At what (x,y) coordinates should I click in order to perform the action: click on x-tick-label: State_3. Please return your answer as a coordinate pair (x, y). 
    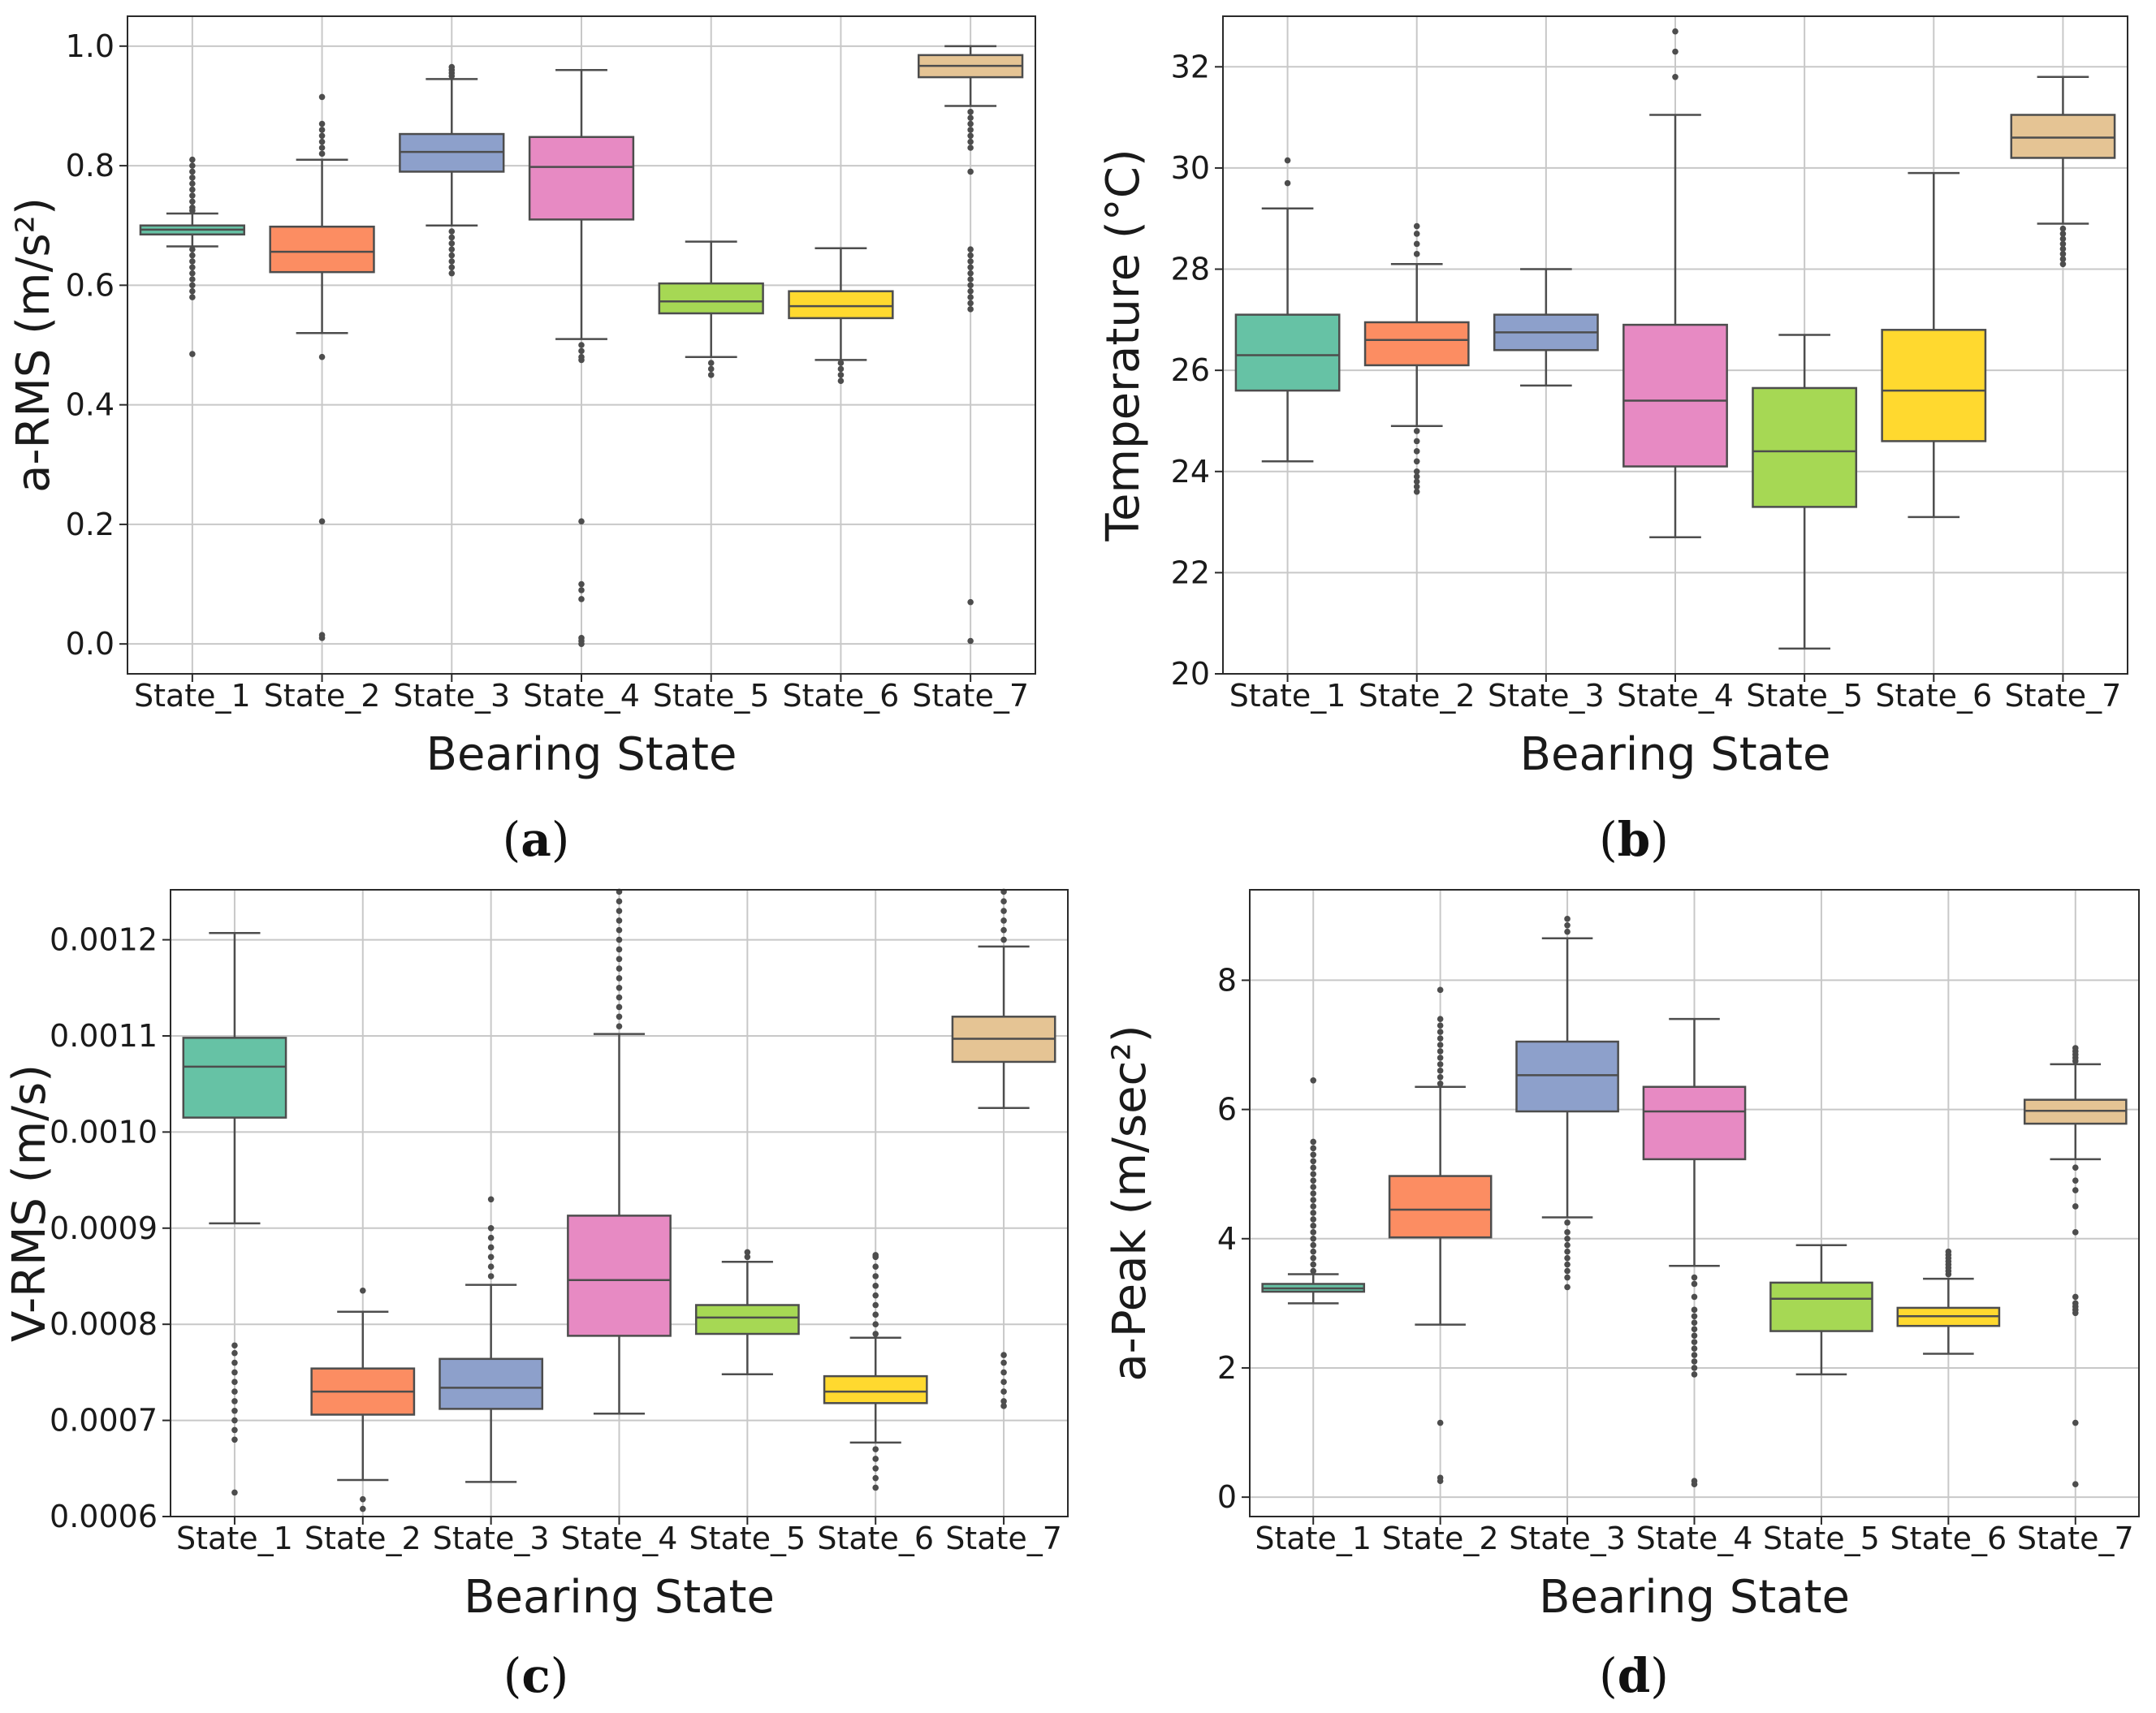
    Looking at the image, I should click on (451, 696).